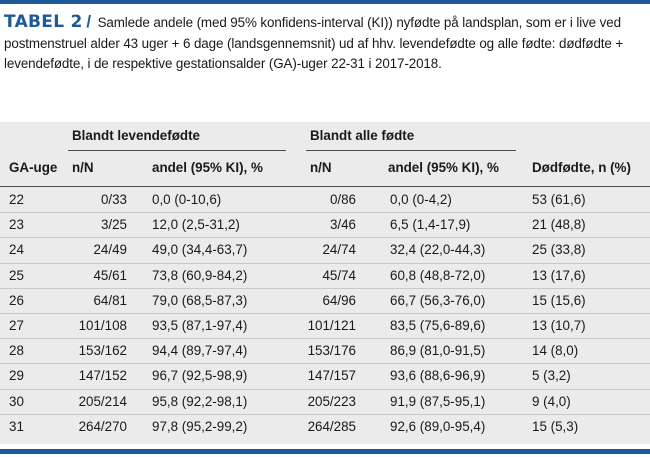  What do you see at coordinates (102, 325) in the screenshot?
I see `cell-n-live: 101/108` at bounding box center [102, 325].